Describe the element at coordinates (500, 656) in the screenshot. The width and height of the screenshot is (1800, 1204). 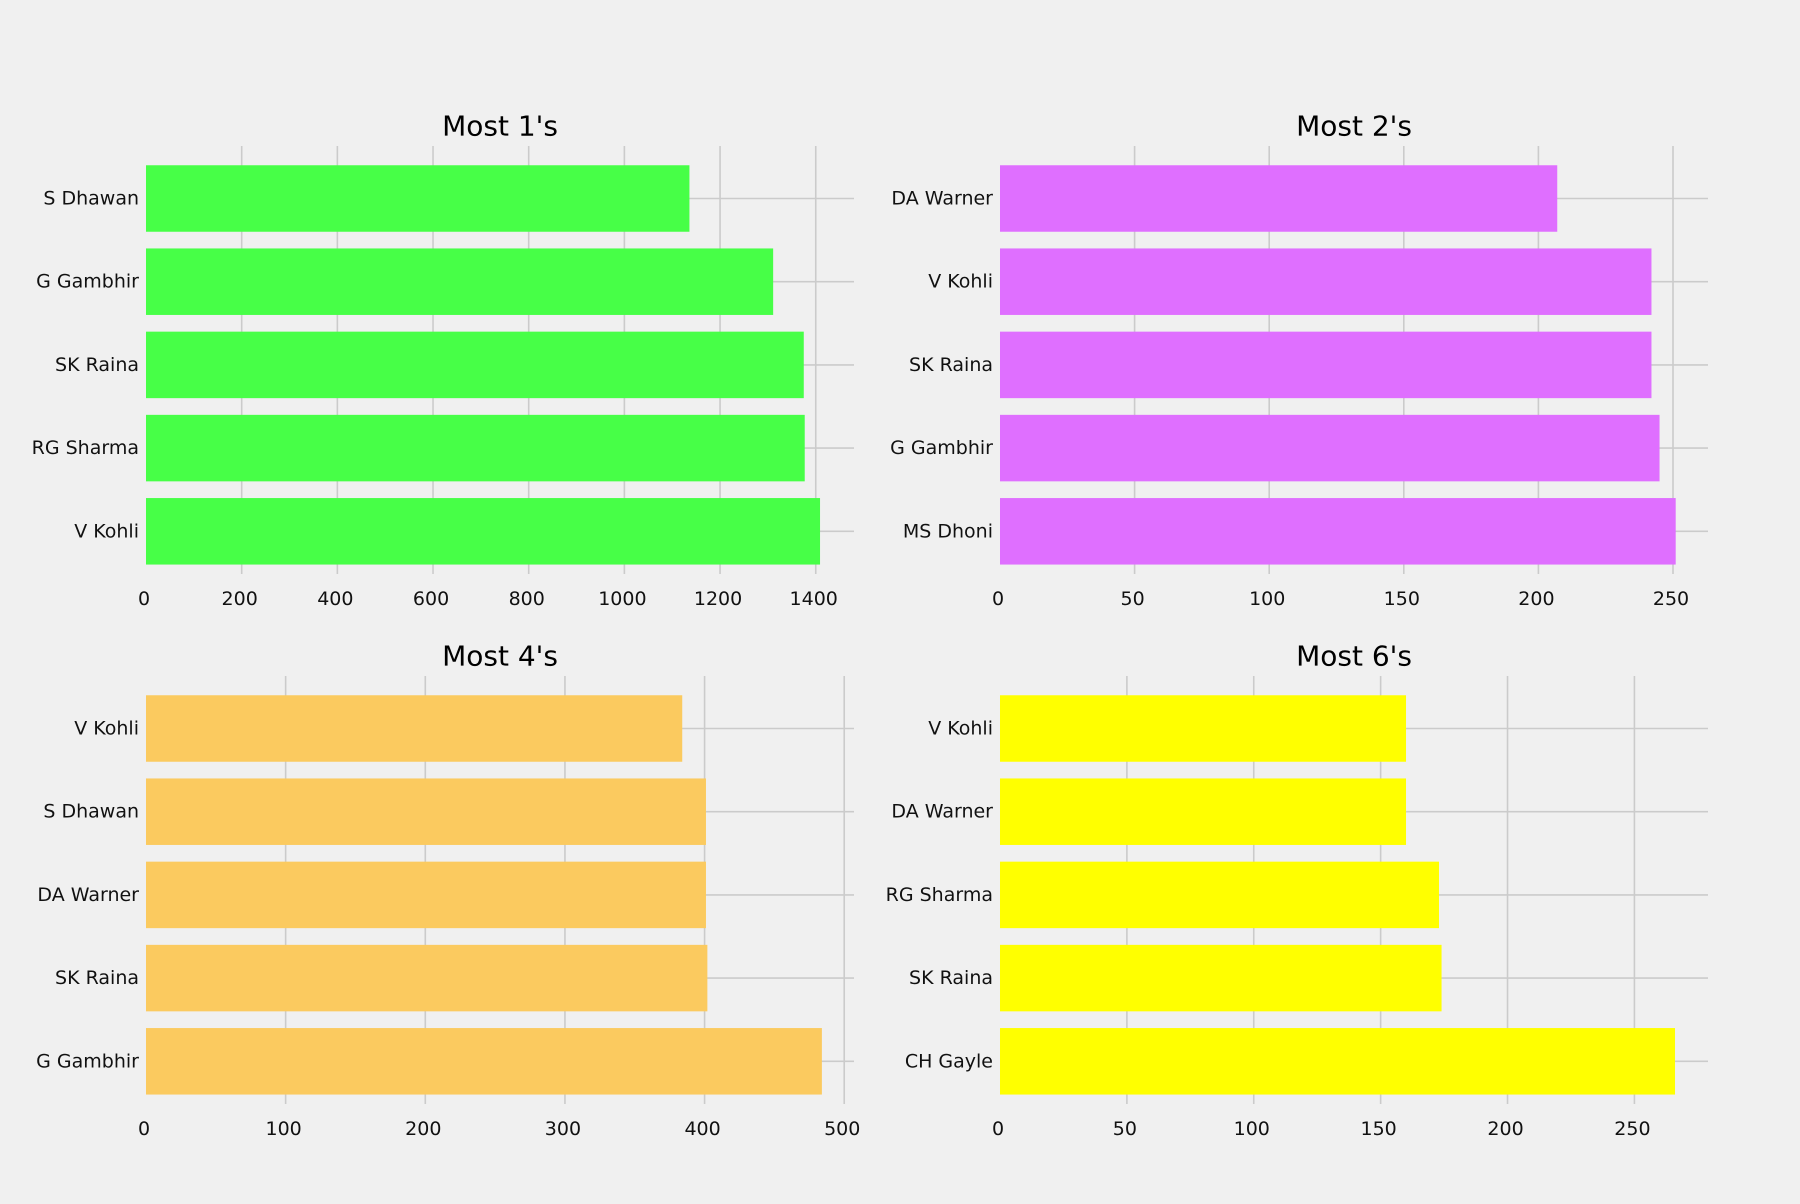
I see `chart-title: Most 4's` at that location.